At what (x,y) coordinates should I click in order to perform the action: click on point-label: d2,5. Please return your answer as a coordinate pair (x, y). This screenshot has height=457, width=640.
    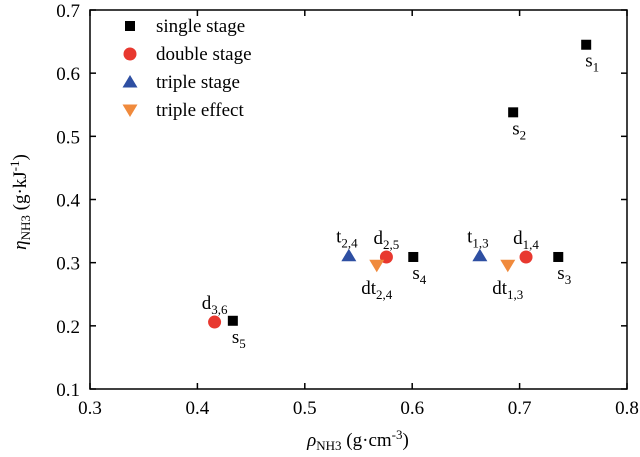
    Looking at the image, I should click on (387, 240).